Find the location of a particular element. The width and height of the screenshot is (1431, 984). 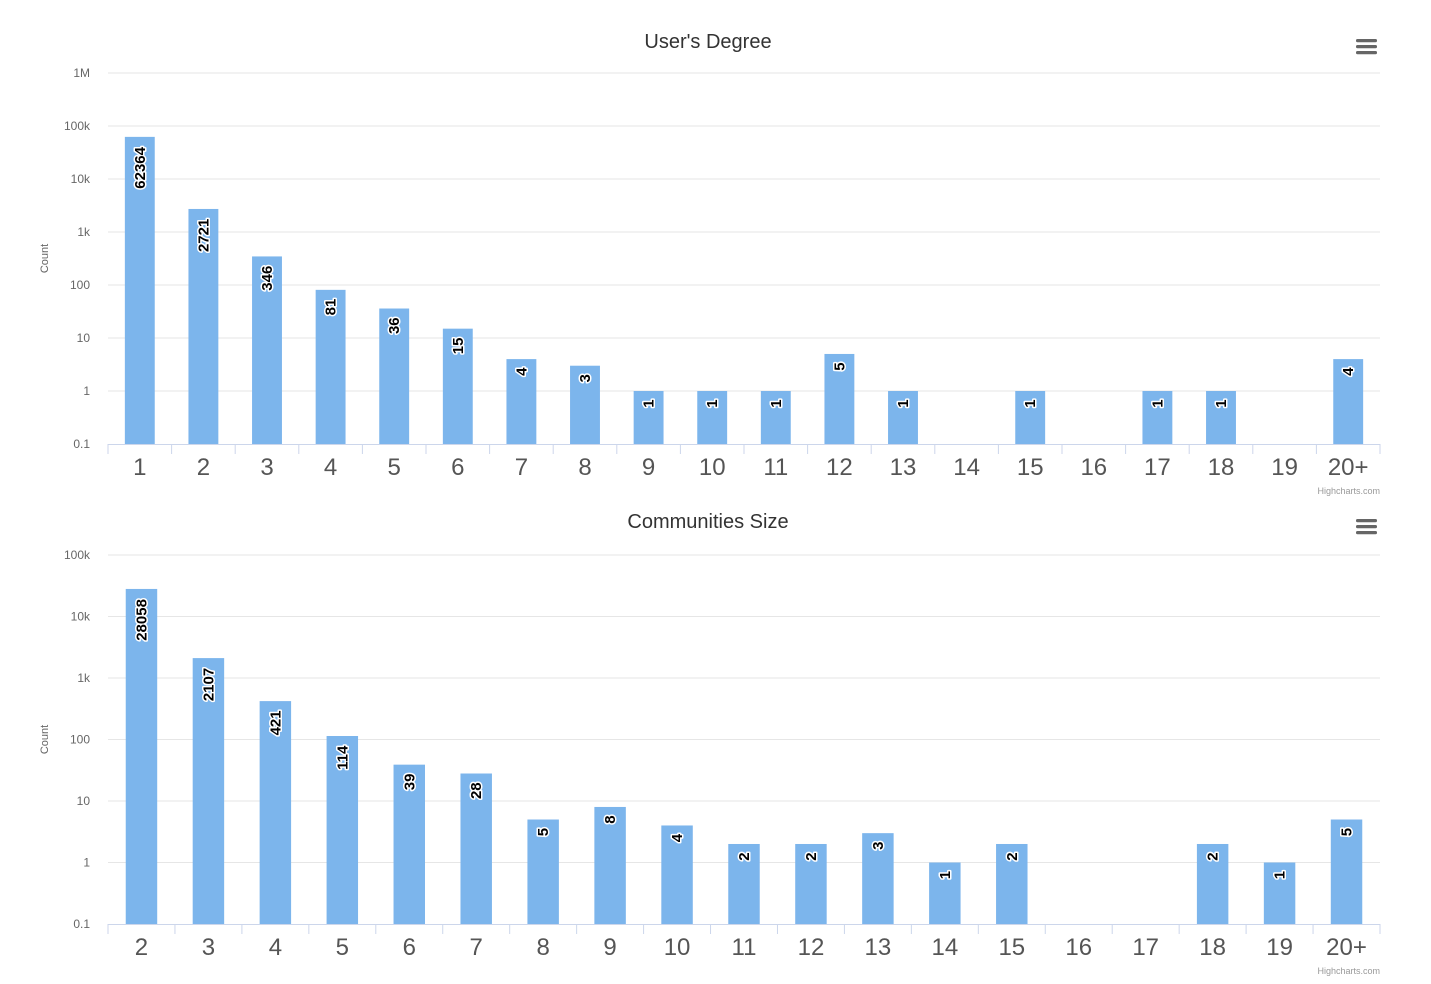

data-label: 28058 is located at coordinates (141, 620).